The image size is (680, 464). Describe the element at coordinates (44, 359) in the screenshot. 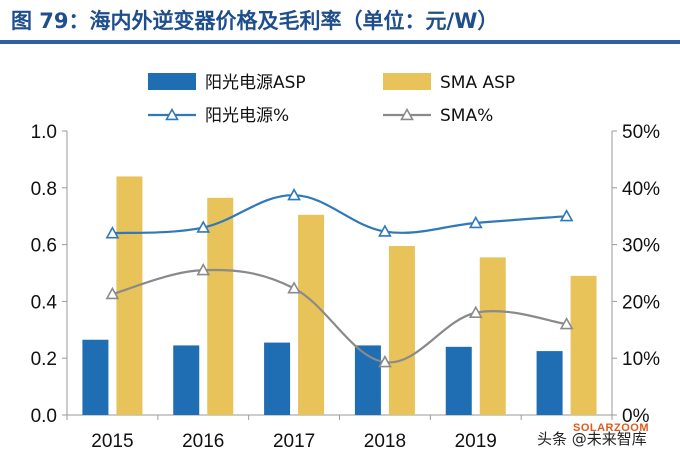

I see `y-left-tick-label: 0.2` at that location.